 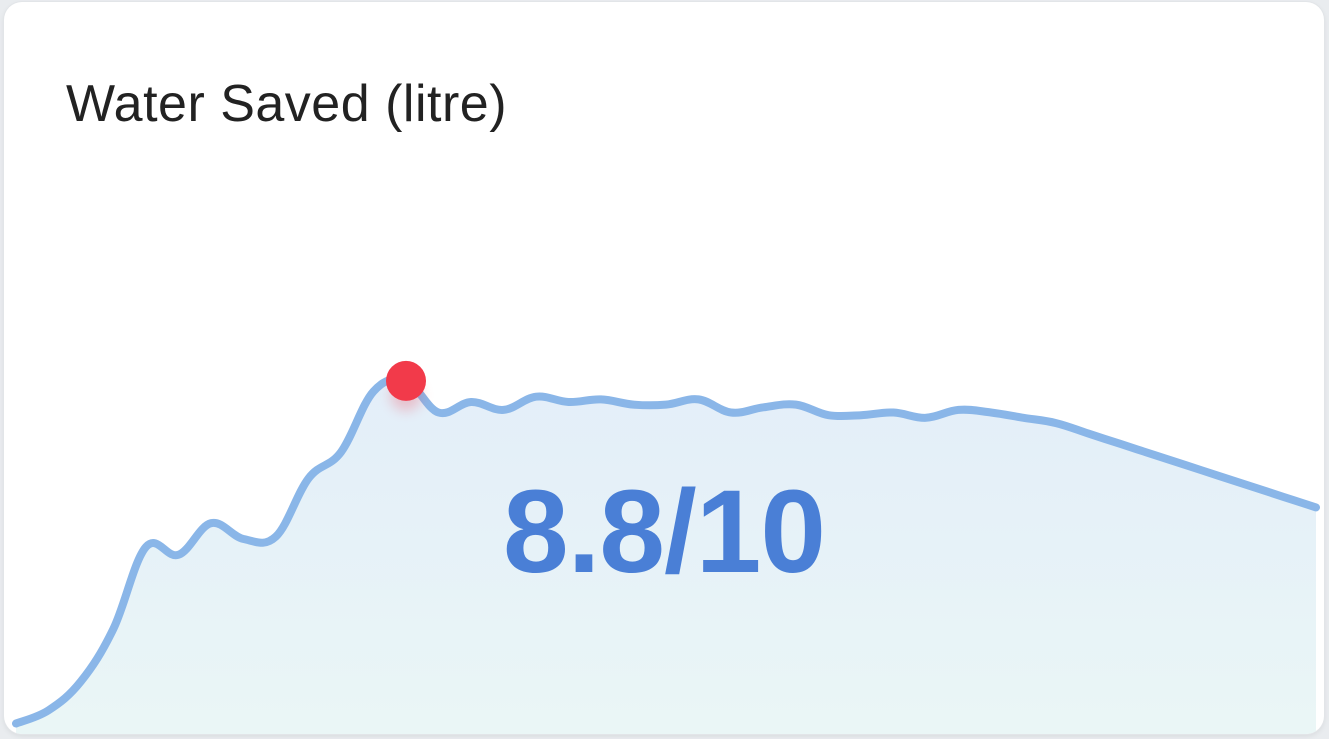 I want to click on score-value: 8.8/10, so click(x=664, y=532).